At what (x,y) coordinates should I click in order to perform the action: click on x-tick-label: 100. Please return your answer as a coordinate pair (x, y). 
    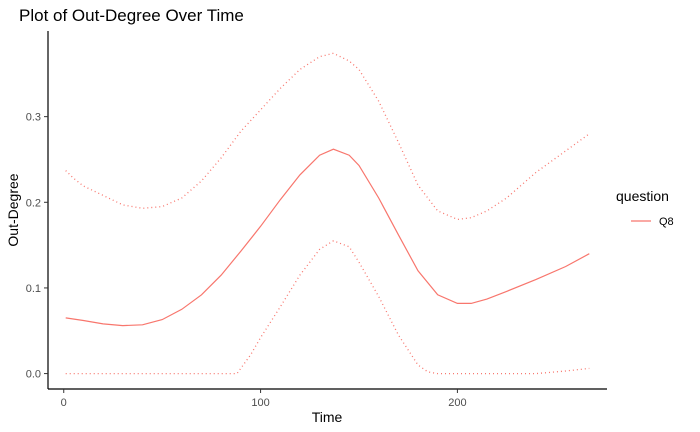
    Looking at the image, I should click on (260, 403).